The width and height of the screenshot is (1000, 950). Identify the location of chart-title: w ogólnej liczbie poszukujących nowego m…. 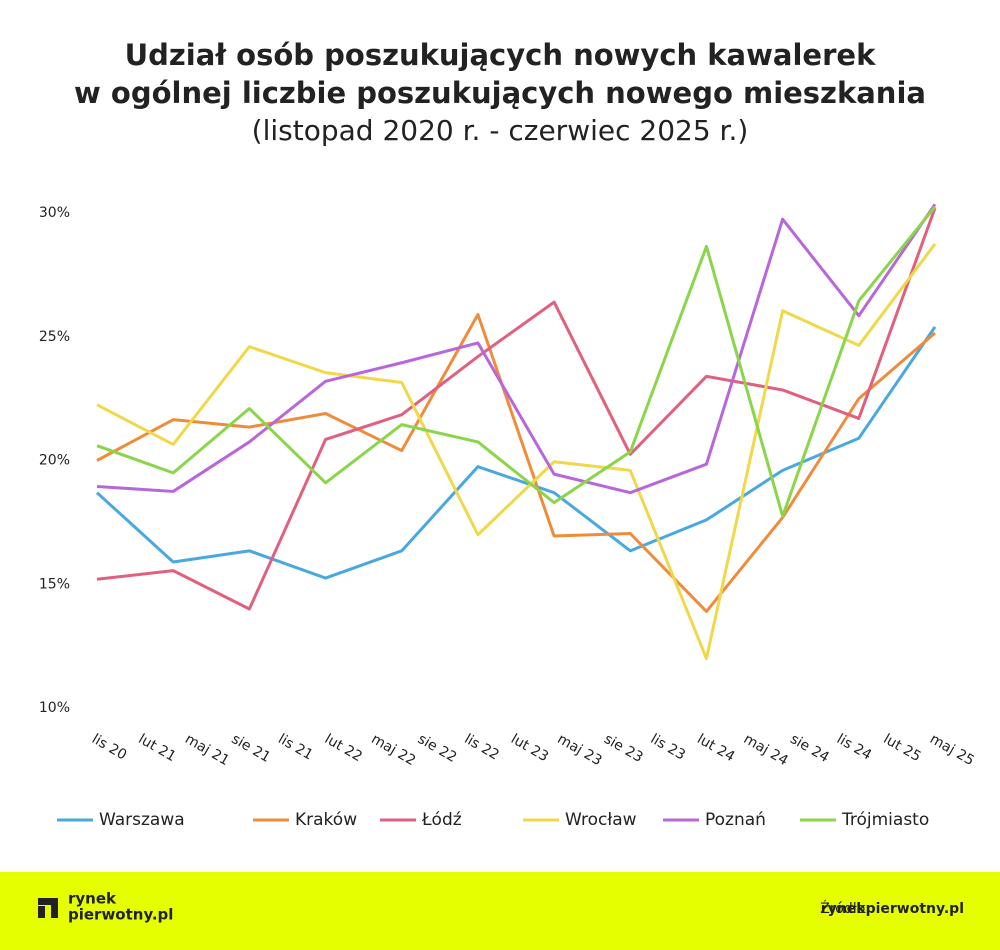
(500, 93).